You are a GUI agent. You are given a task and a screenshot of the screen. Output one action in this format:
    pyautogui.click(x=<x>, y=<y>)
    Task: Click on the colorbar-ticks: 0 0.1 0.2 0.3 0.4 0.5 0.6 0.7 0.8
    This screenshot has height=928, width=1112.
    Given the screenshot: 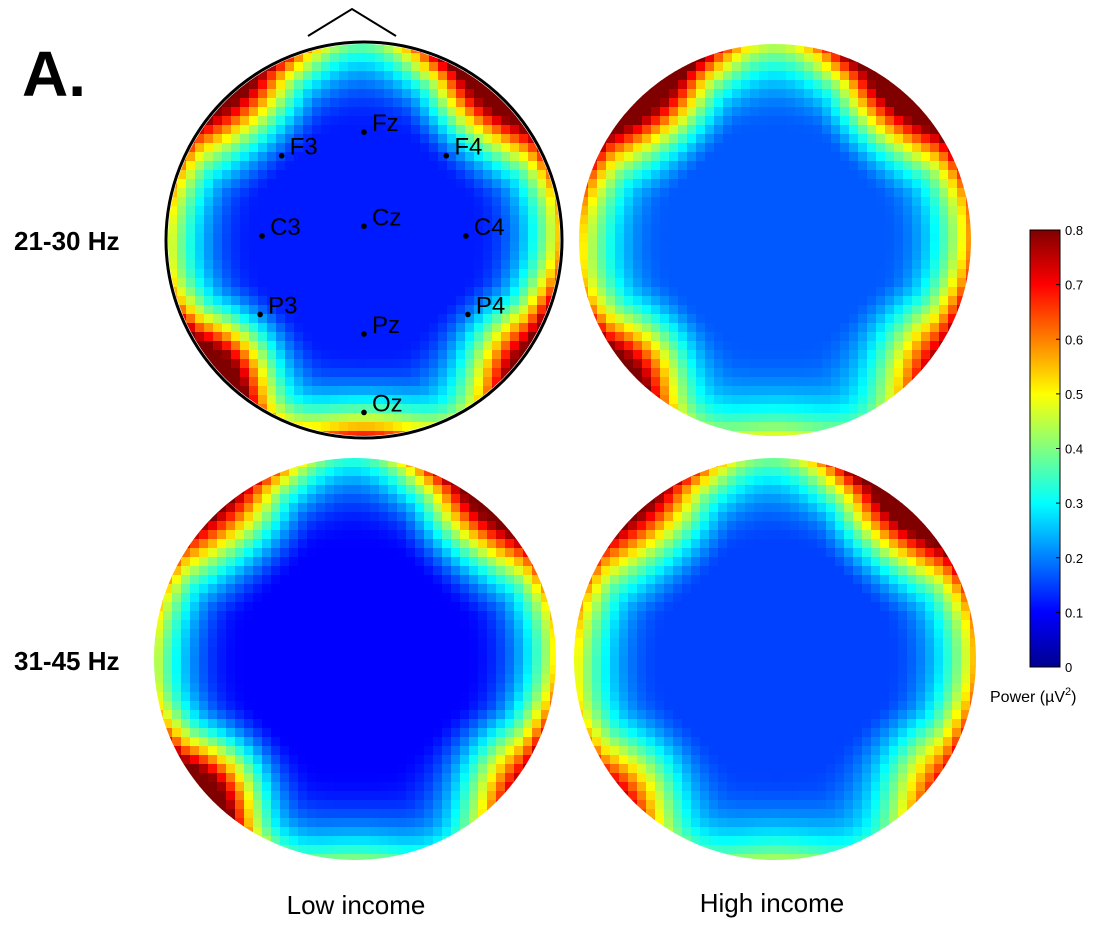 What is the action you would take?
    pyautogui.click(x=1069, y=449)
    